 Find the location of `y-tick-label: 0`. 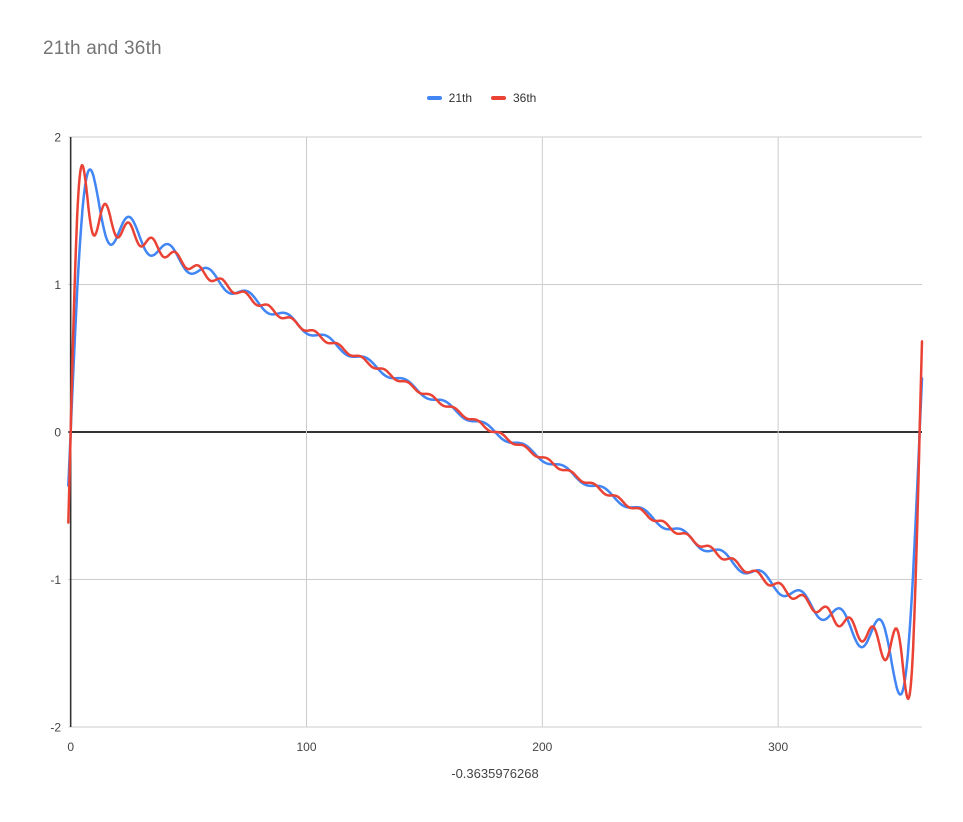

y-tick-label: 0 is located at coordinates (57, 433).